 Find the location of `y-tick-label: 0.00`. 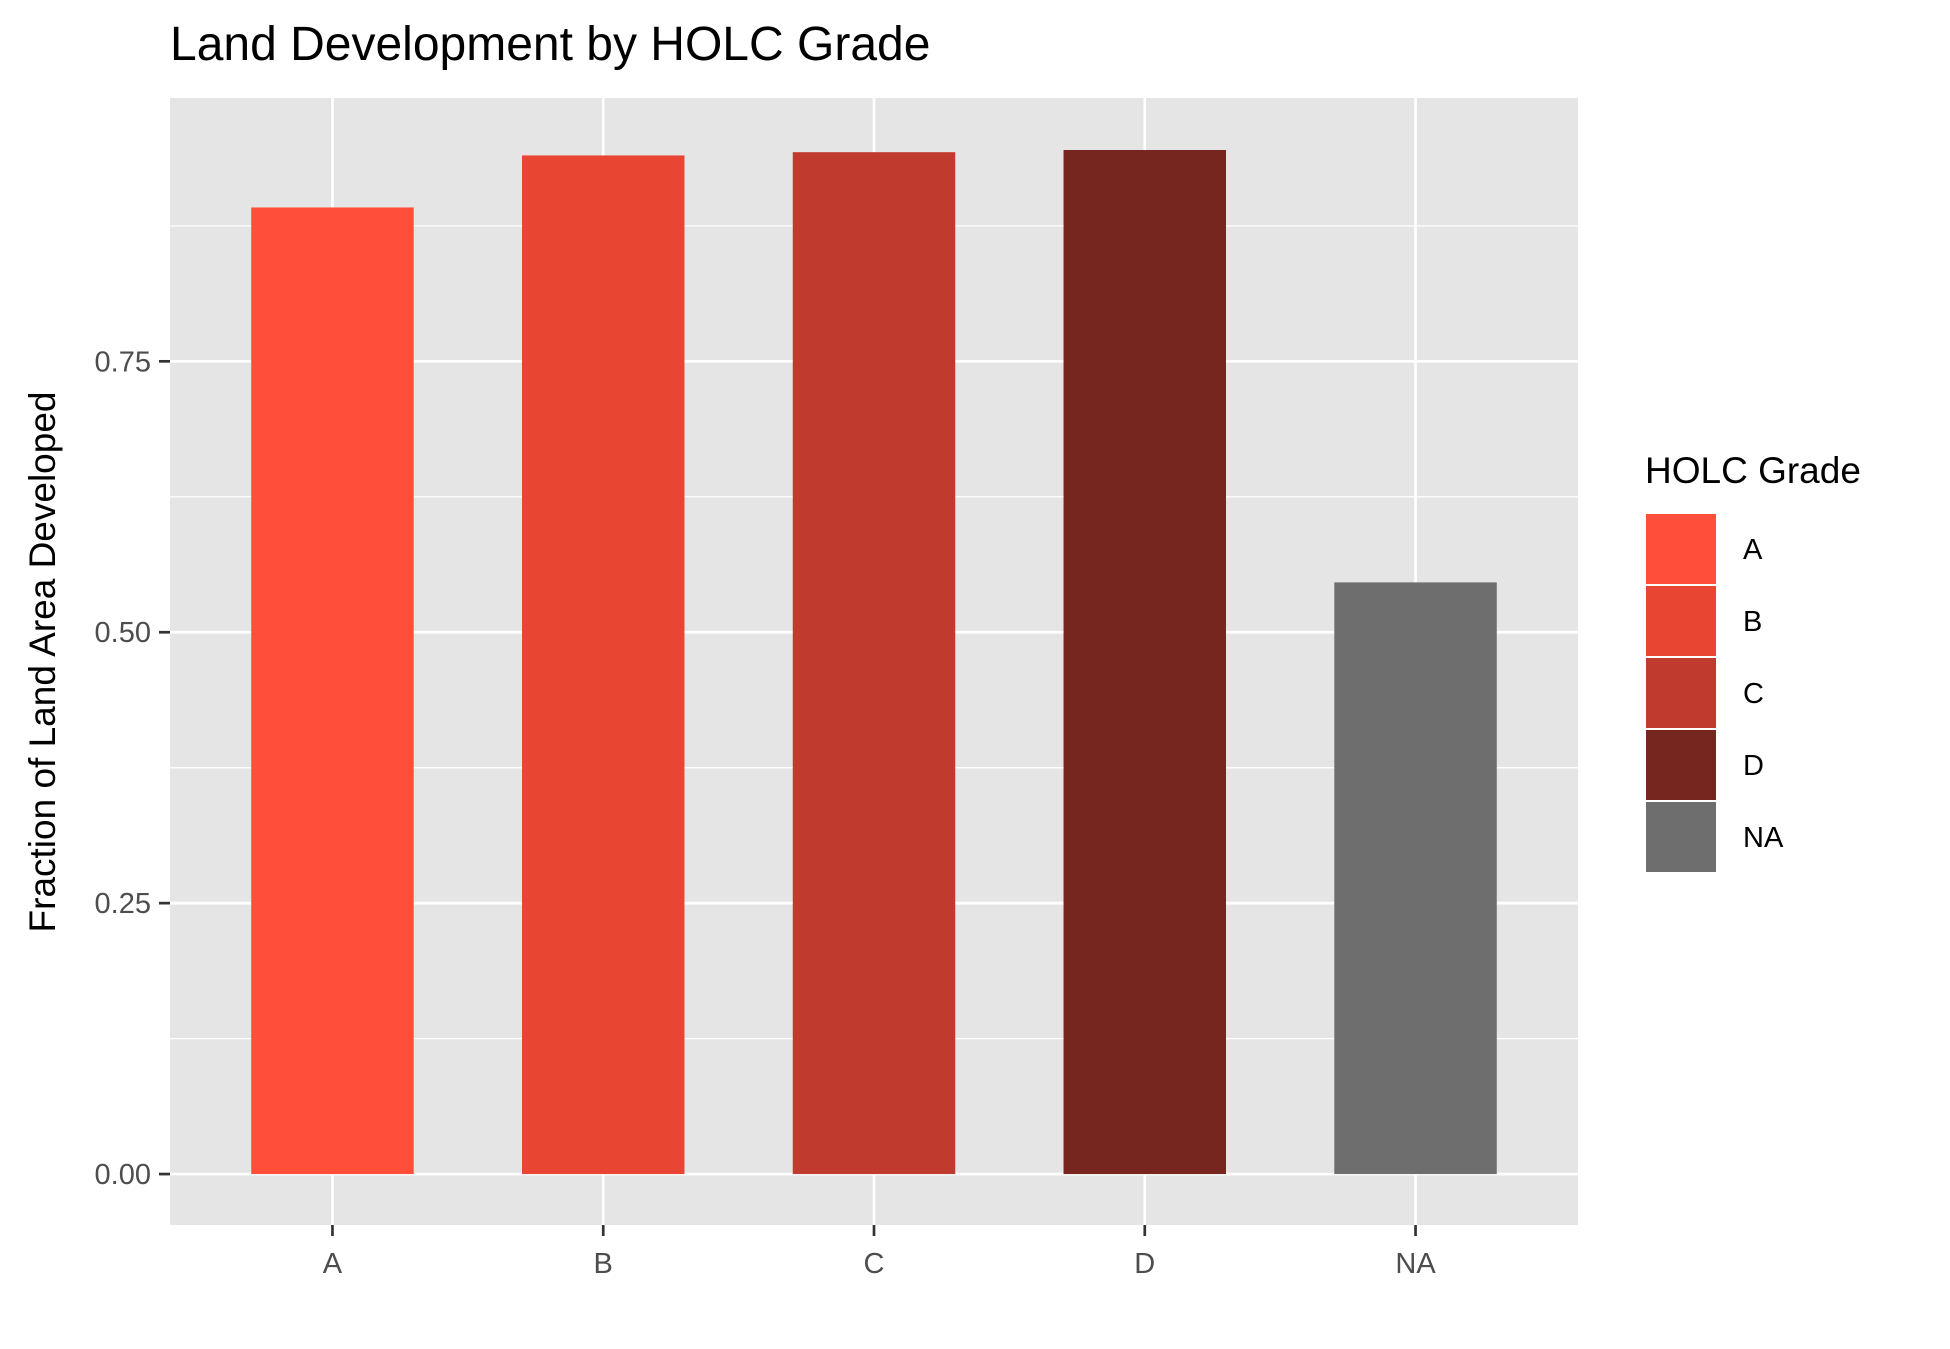

y-tick-label: 0.00 is located at coordinates (123, 1175).